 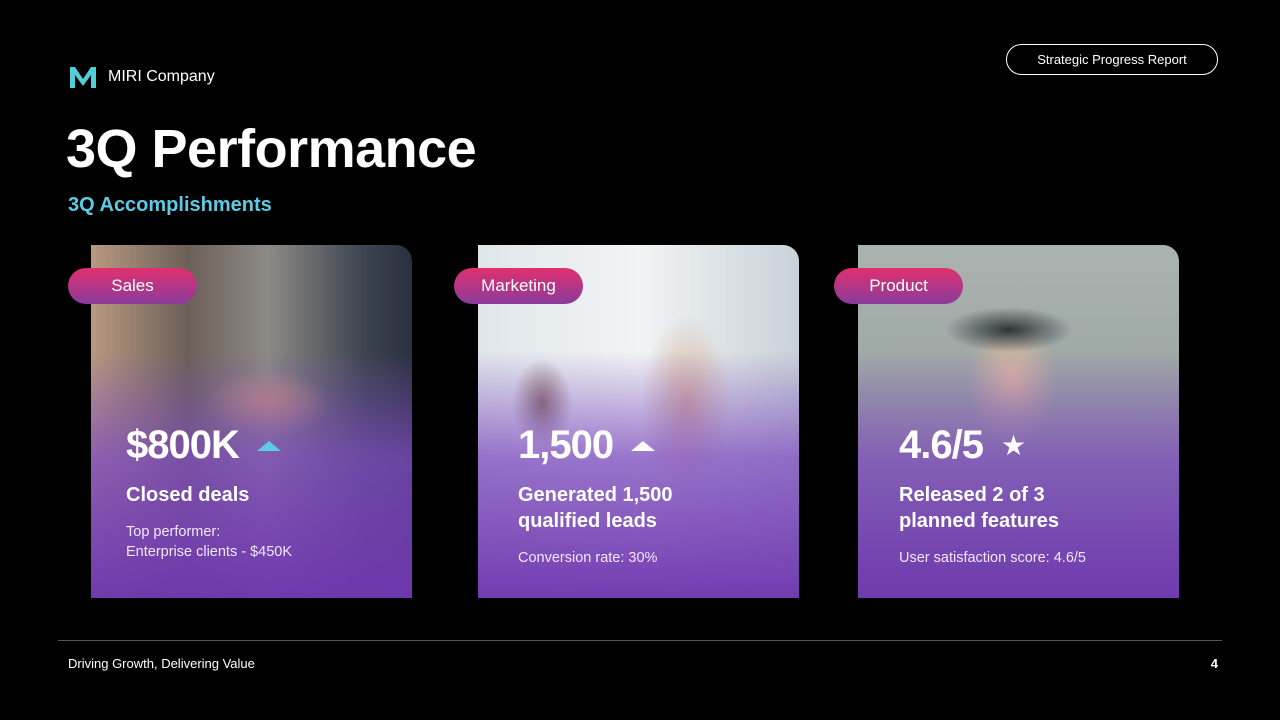 I want to click on tag-marketing: Marketing, so click(x=518, y=286).